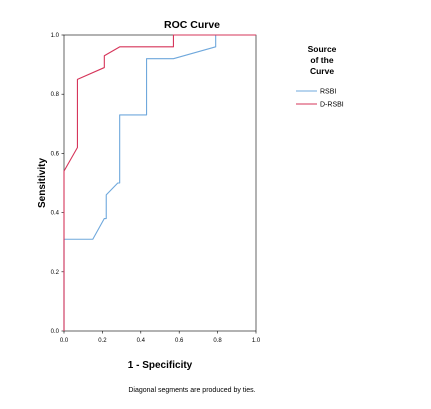 The height and width of the screenshot is (409, 431). Describe the element at coordinates (160, 337) in the screenshot. I see `x-axis-ticks: 0.0 0.2 0.4 0.6 0.8 1.0` at that location.